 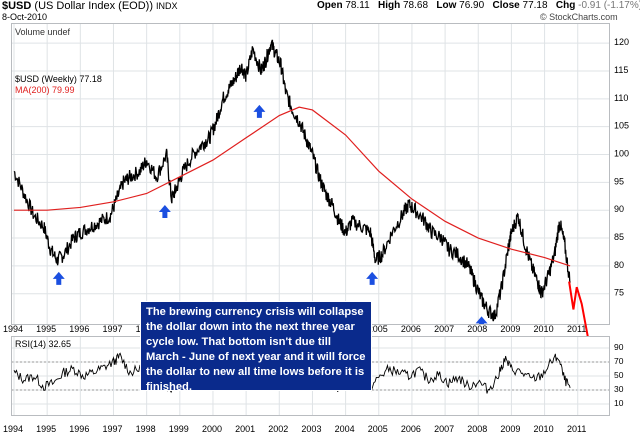 I want to click on x-tick-label: 2007, so click(x=444, y=329).